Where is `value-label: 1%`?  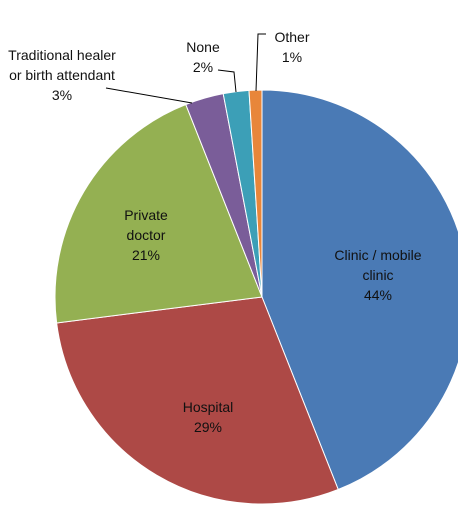
value-label: 1% is located at coordinates (292, 57).